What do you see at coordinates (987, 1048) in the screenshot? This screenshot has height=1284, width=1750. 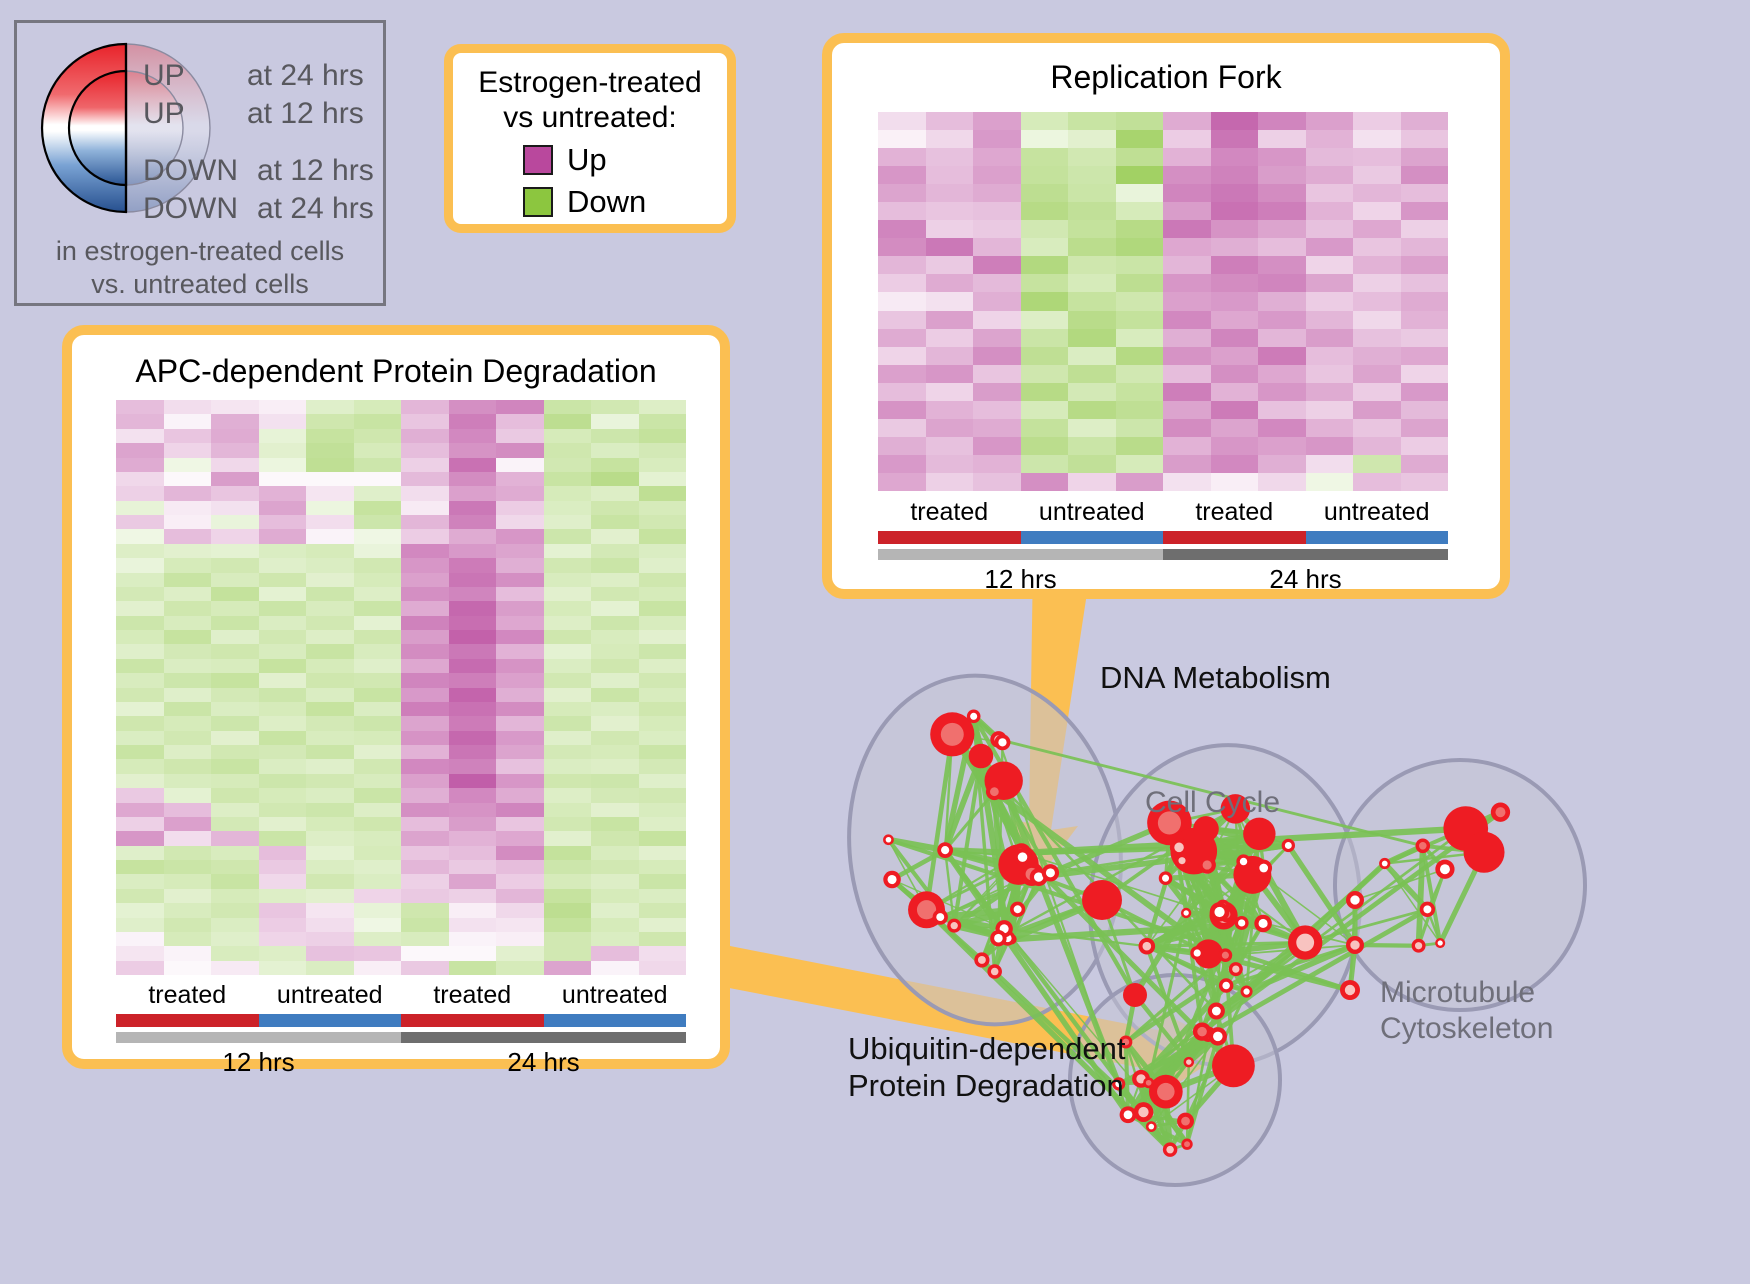 I see `cluster-label-ubiquitin-line1: Ubiquitin-dependent` at bounding box center [987, 1048].